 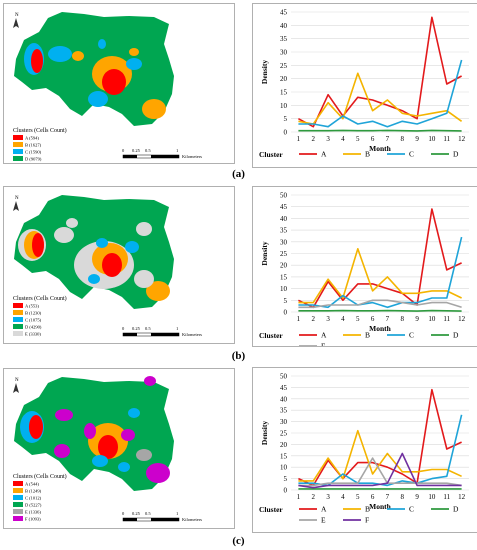 What do you see at coordinates (32, 306) in the screenshot?
I see `svg-text: A (553)` at bounding box center [32, 306].